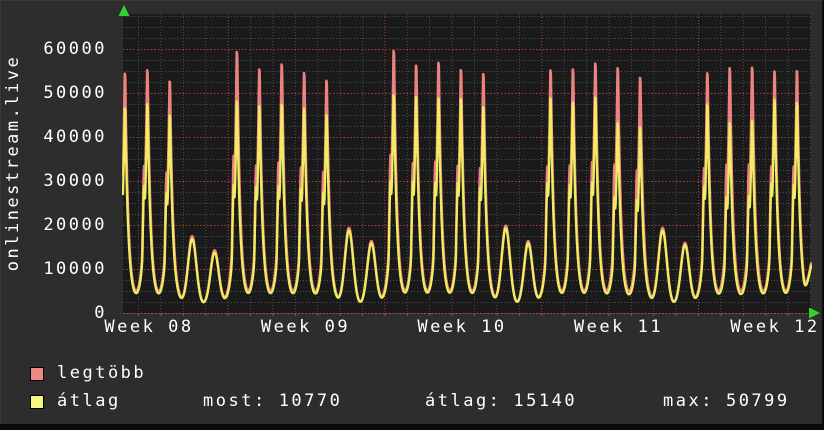  What do you see at coordinates (757, 401) in the screenshot?
I see `stat-max-value: 50799` at bounding box center [757, 401].